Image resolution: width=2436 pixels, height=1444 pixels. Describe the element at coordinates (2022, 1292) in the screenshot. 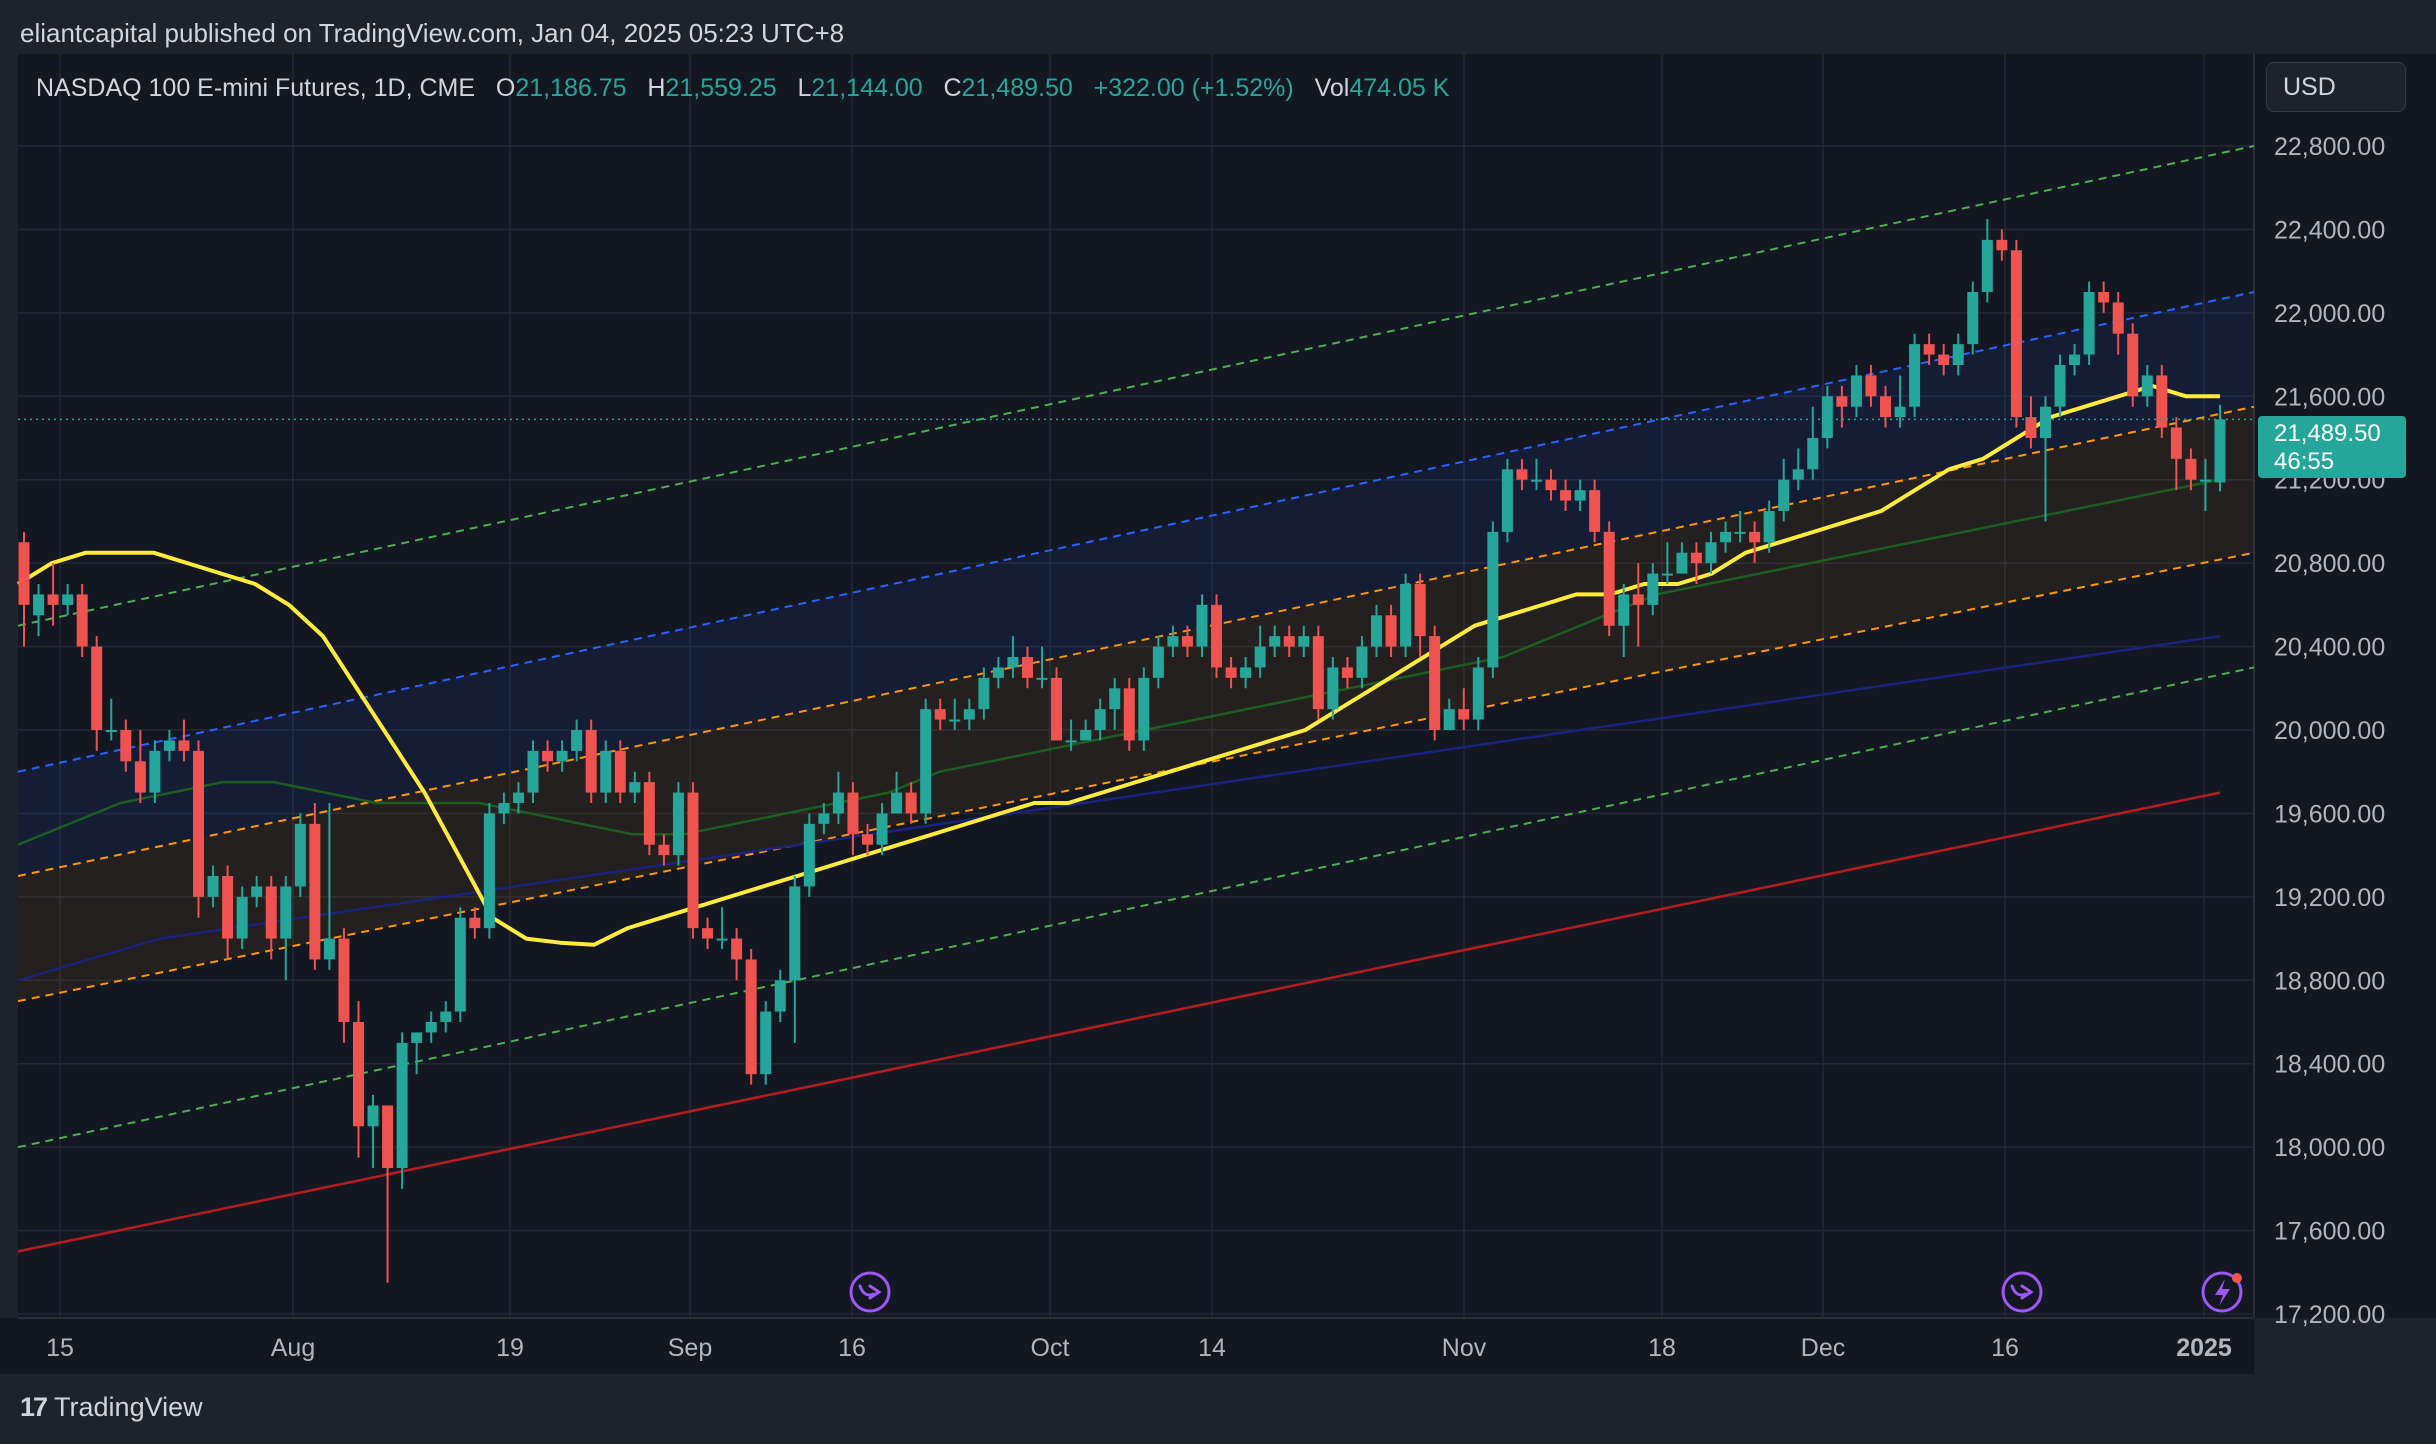

I see `event-arrow-icon` at that location.